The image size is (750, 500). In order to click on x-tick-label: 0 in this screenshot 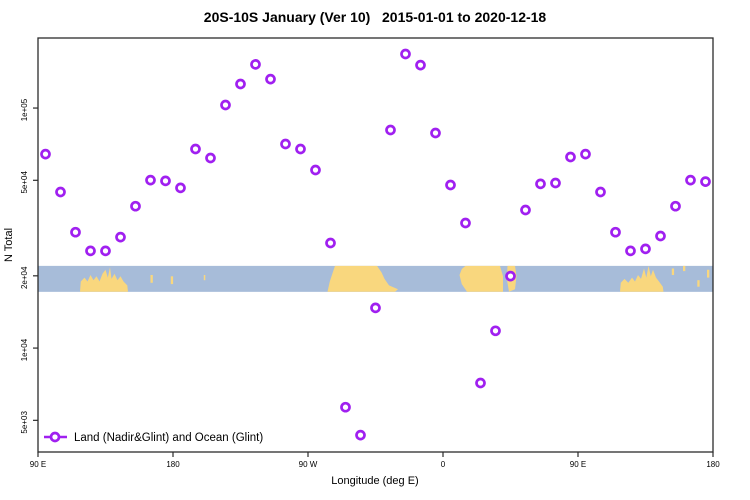, I will do `click(443, 464)`.